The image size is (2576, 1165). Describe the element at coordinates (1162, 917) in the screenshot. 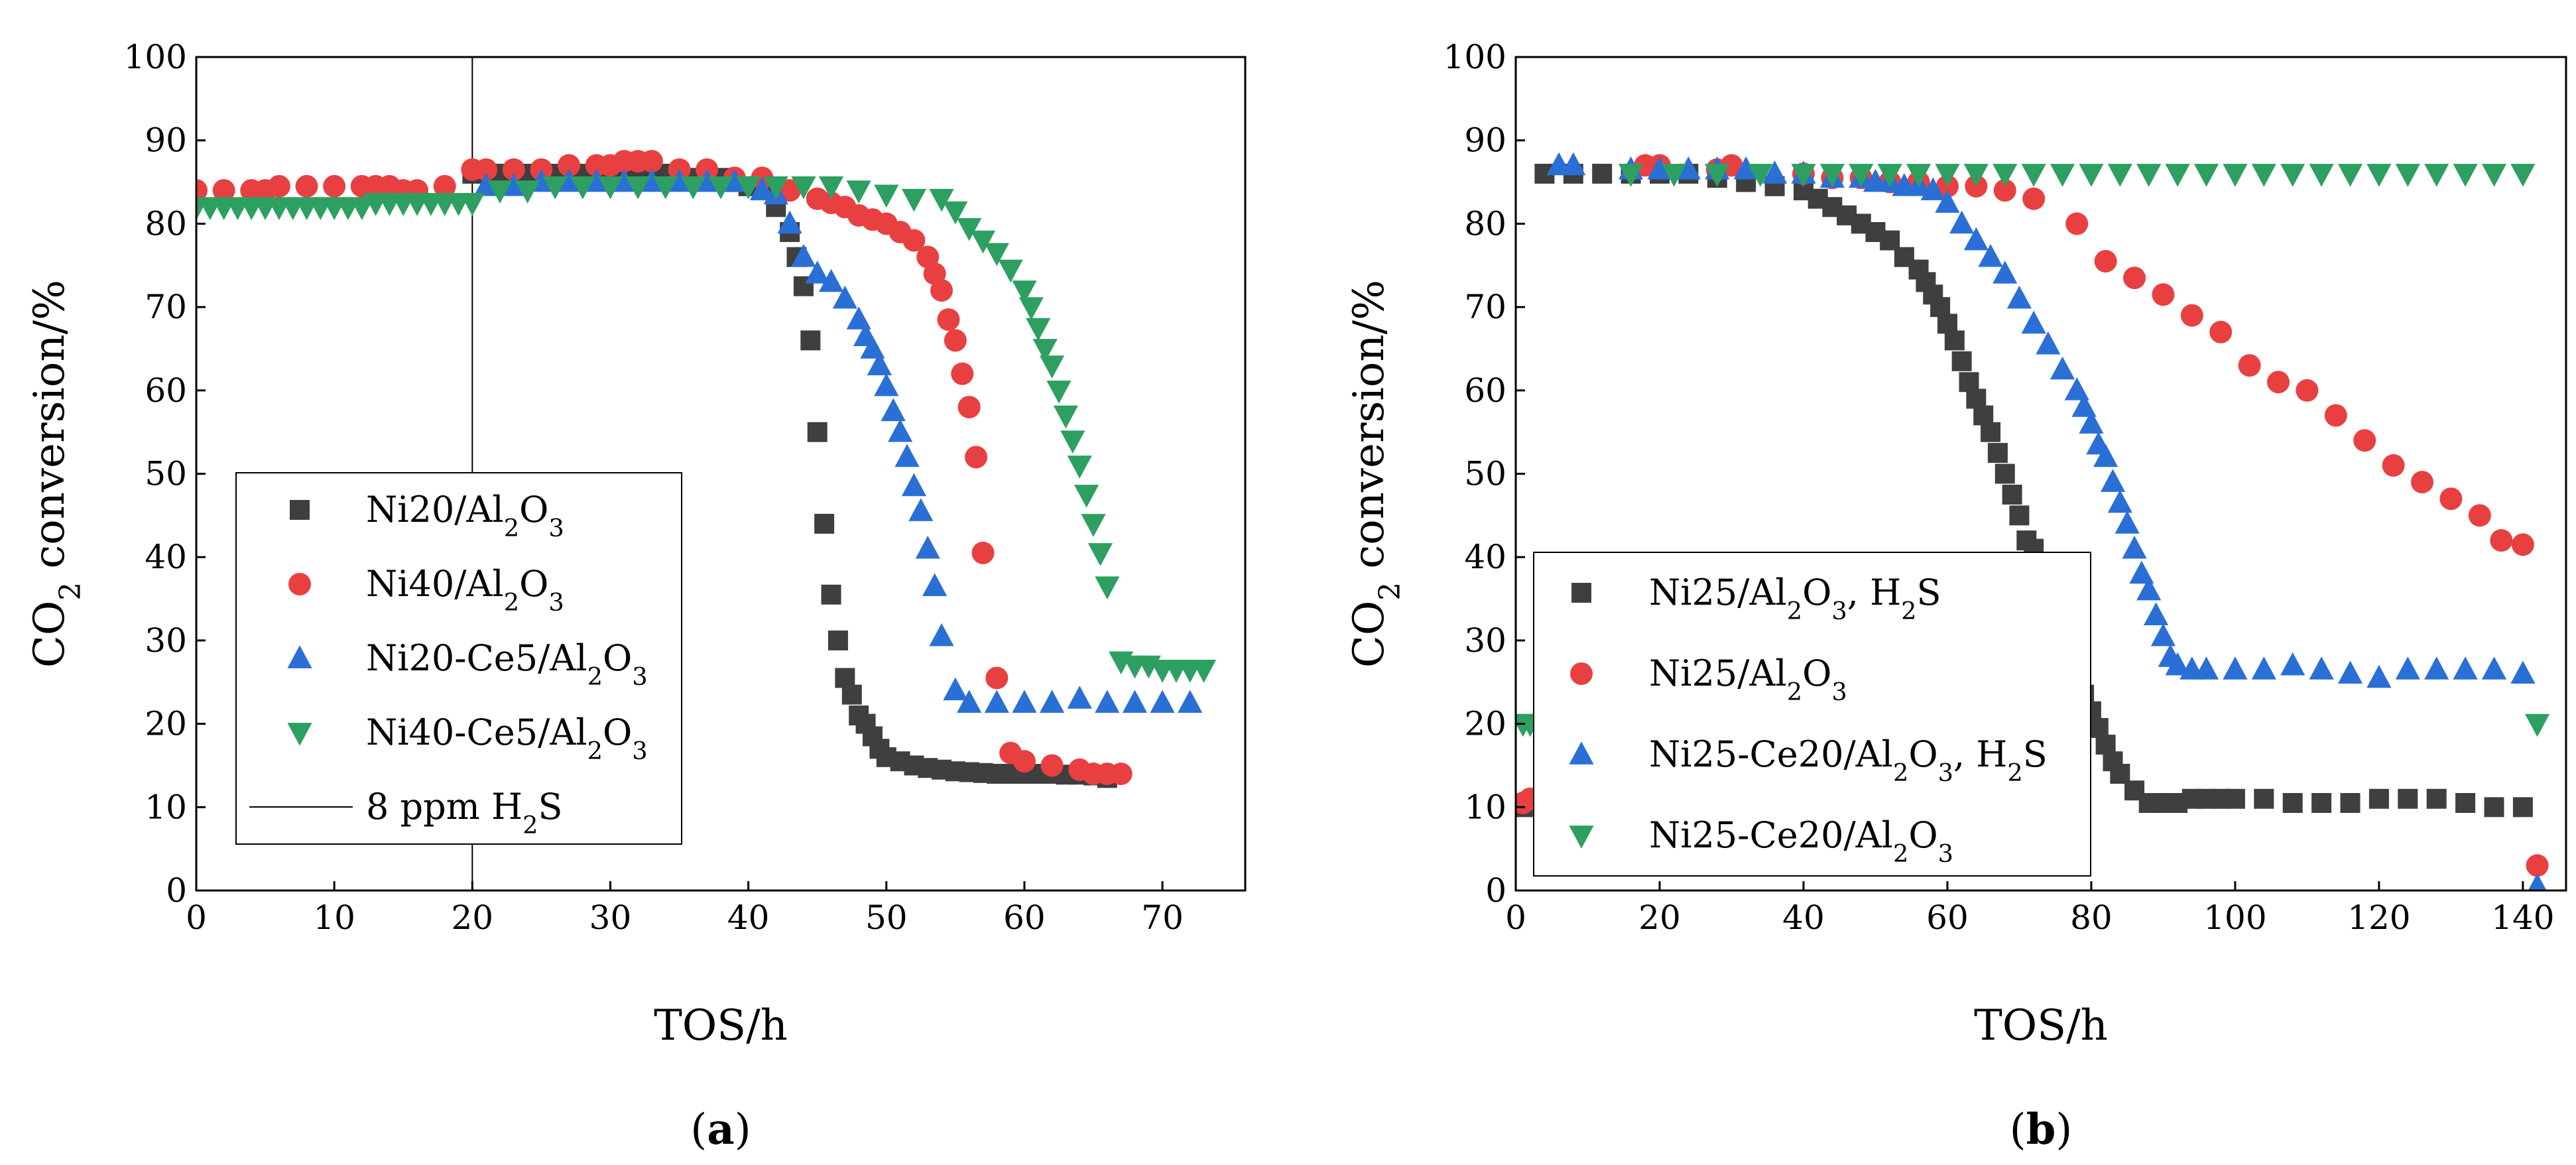

I see `x-tick-label: 70` at that location.